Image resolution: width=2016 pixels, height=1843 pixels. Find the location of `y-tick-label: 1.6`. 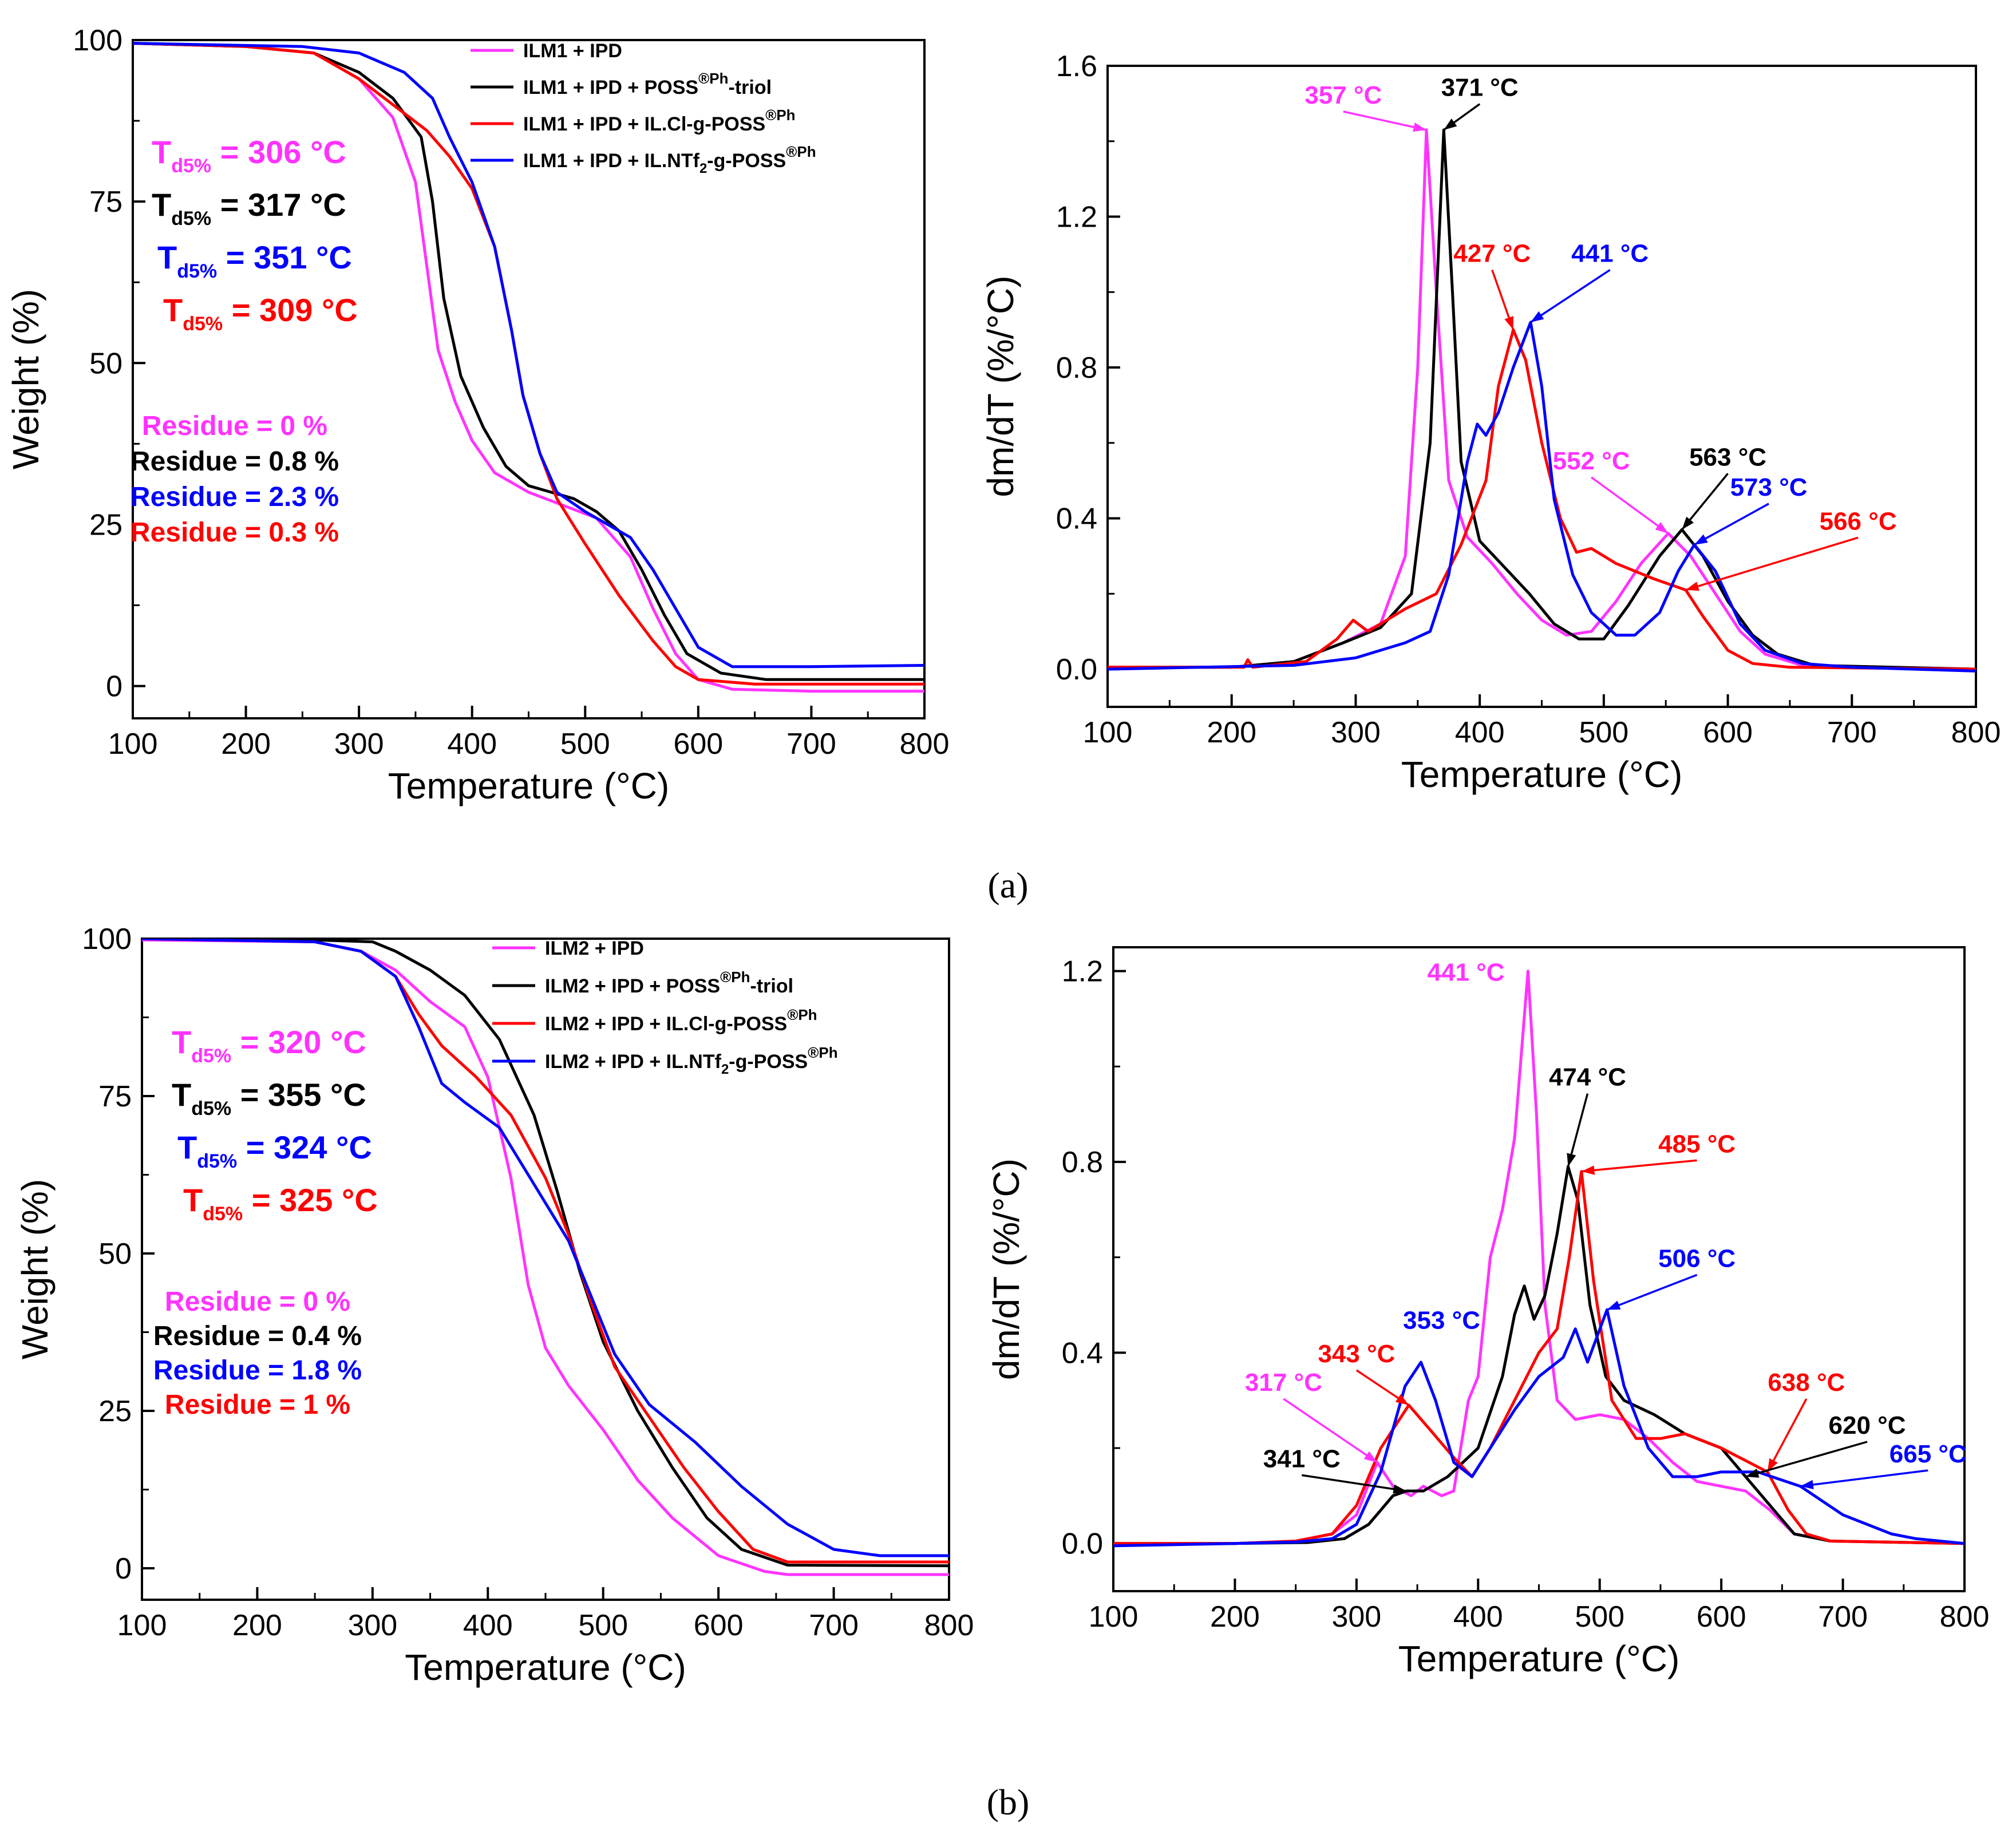

y-tick-label: 1.6 is located at coordinates (1076, 67).